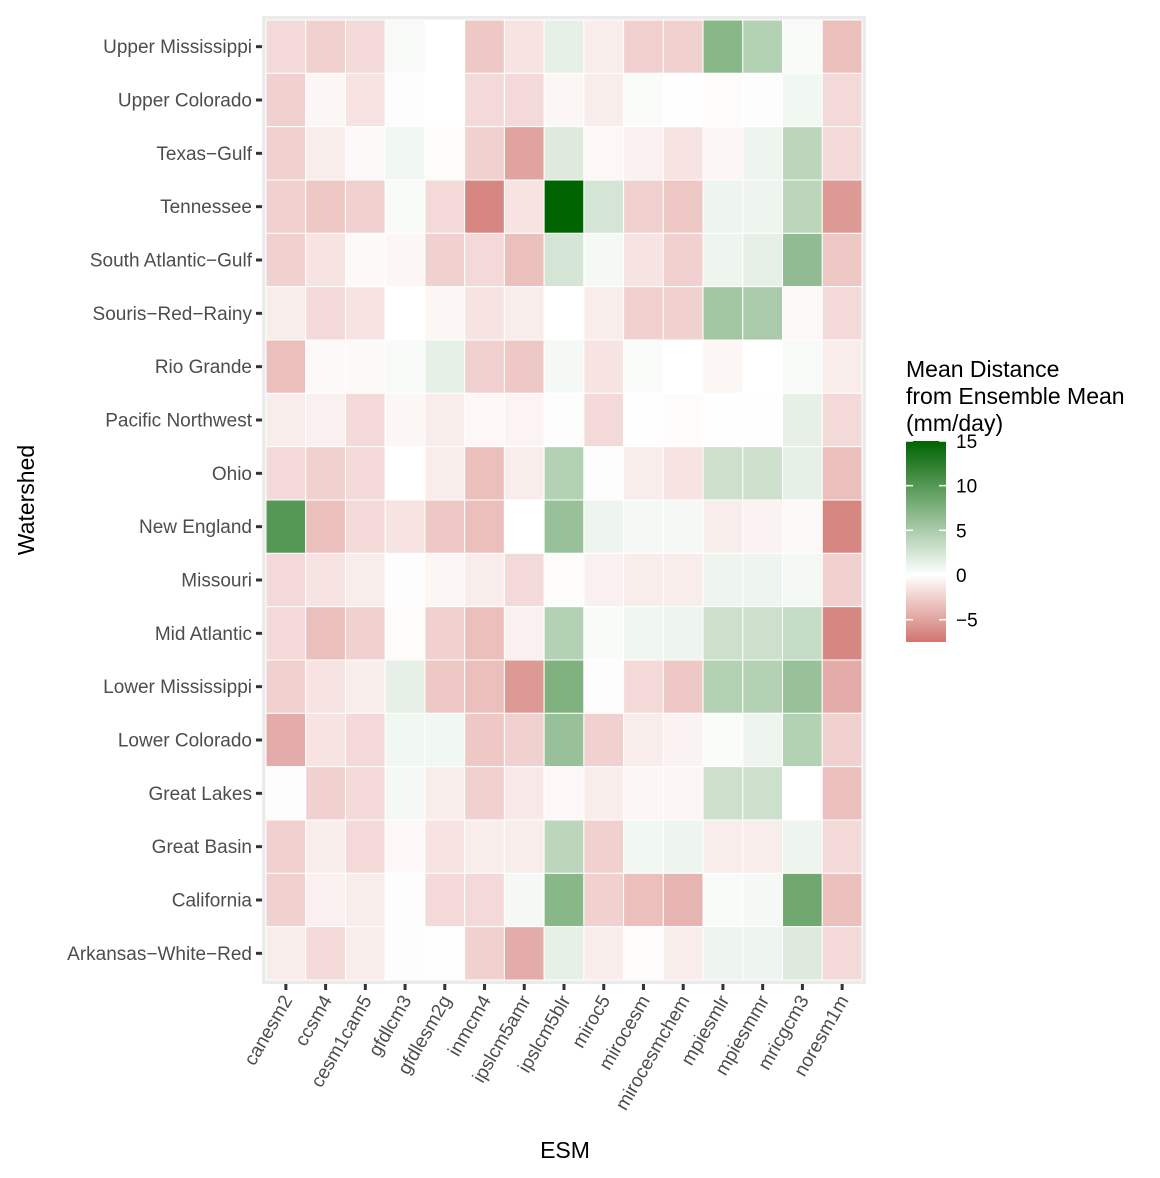 This screenshot has height=1178, width=1160. I want to click on y-tick-label: Lower Mississippi, so click(177, 687).